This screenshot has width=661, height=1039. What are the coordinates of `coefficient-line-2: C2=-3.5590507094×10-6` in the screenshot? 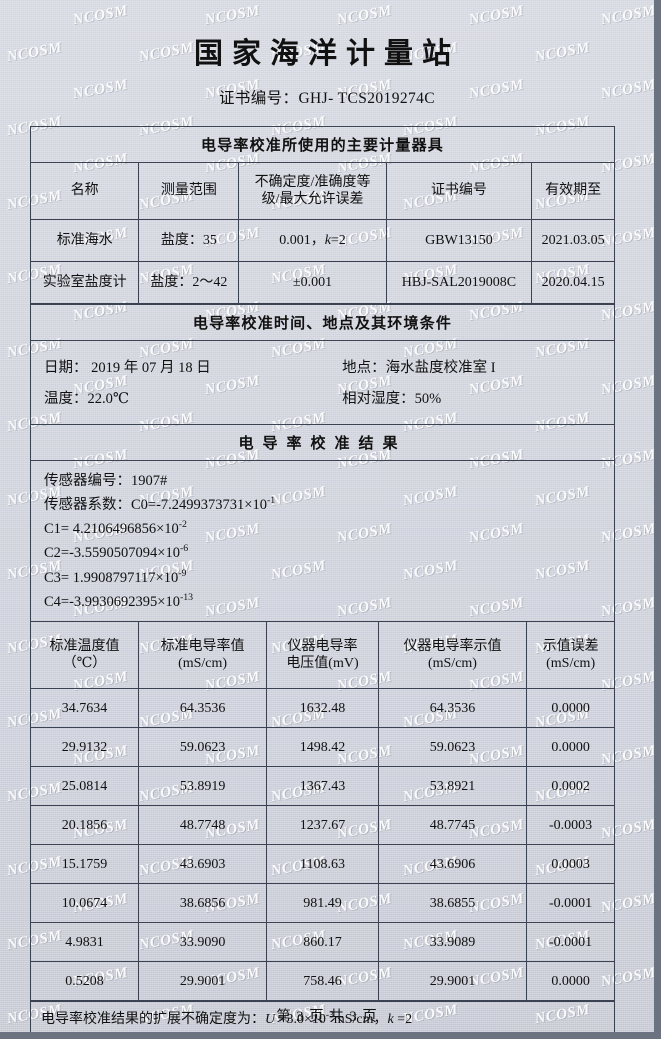 It's located at (329, 553).